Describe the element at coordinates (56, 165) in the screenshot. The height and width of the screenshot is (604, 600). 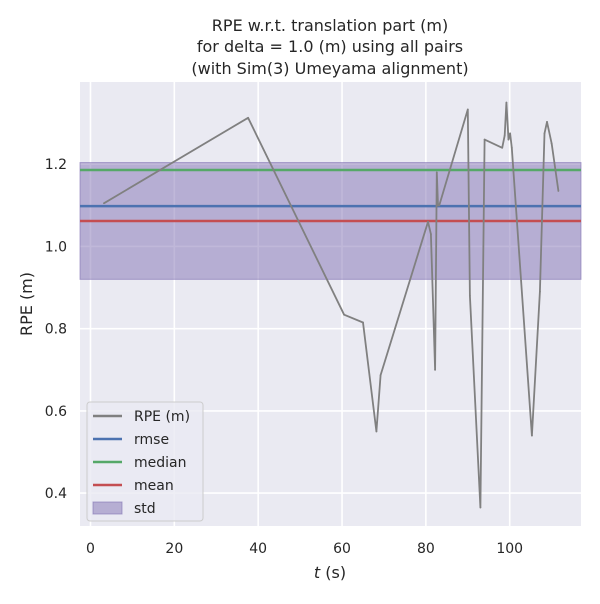
I see `y-tick-label: 1.2` at that location.